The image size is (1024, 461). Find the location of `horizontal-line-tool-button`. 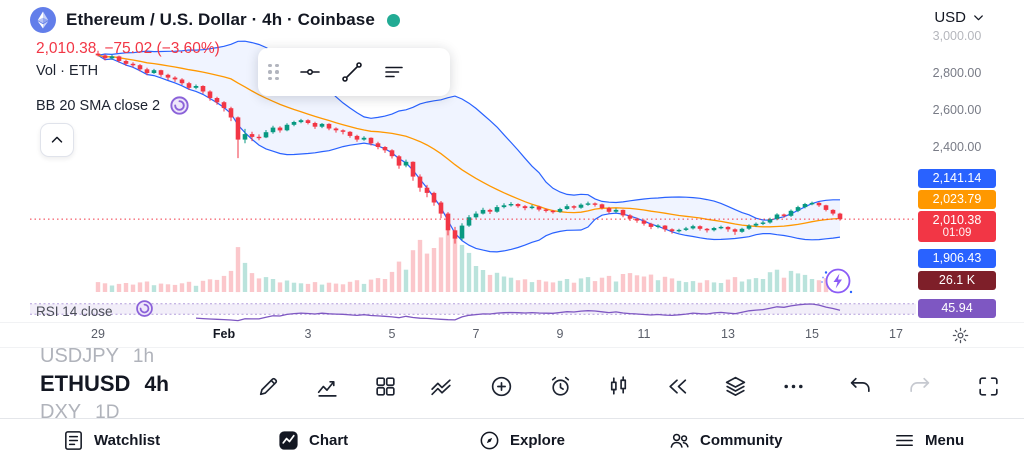

horizontal-line-tool-button is located at coordinates (310, 72).